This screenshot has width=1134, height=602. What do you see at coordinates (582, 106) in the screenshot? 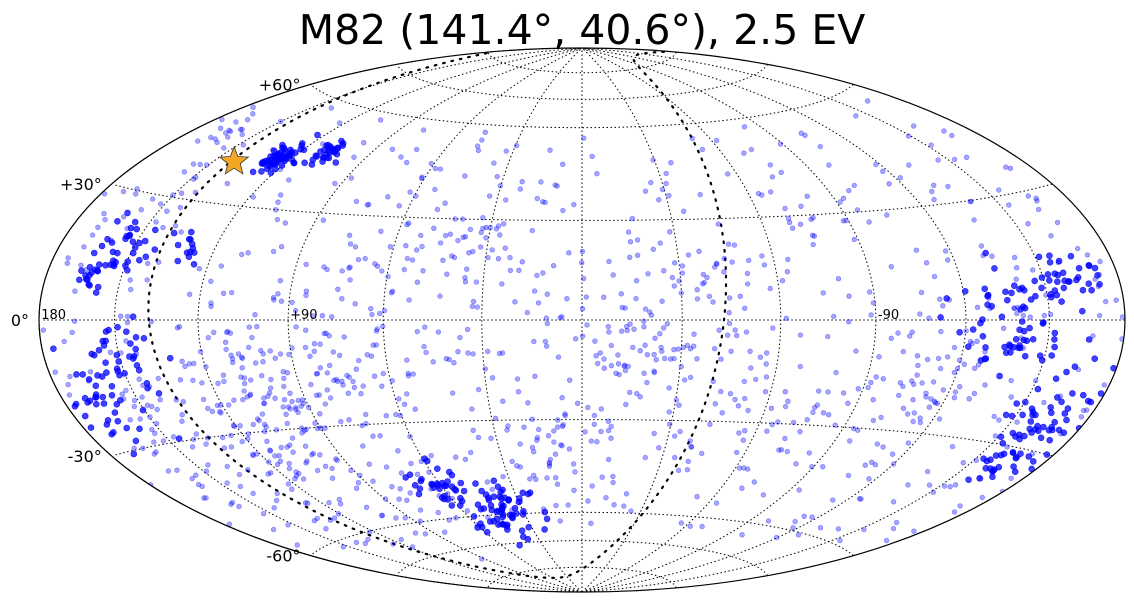
I see `lat-gridline` at bounding box center [582, 106].